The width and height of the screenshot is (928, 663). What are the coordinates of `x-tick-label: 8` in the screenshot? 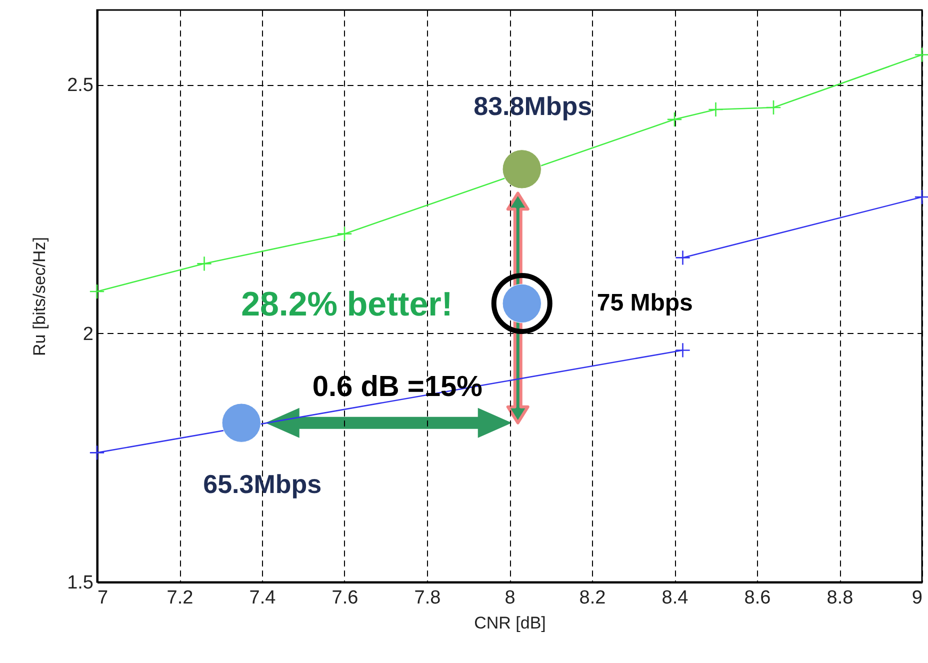 It's located at (510, 598).